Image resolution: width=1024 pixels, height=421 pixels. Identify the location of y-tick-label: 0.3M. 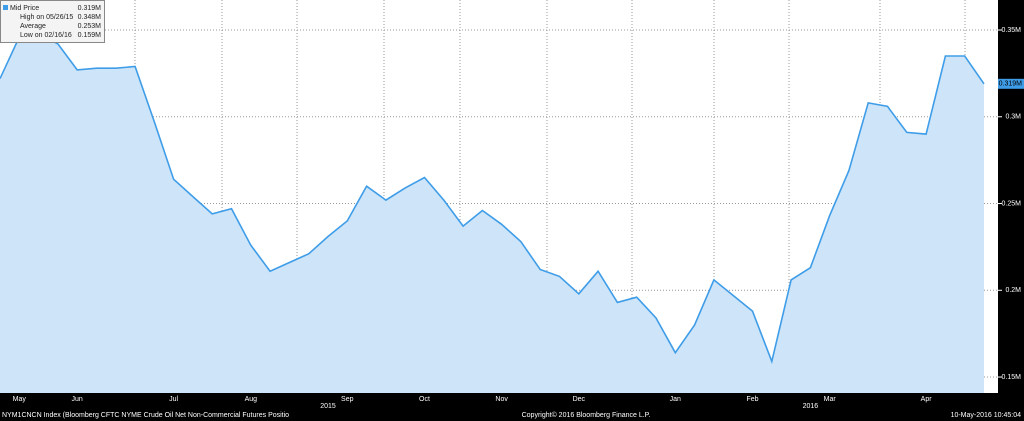
(1013, 117).